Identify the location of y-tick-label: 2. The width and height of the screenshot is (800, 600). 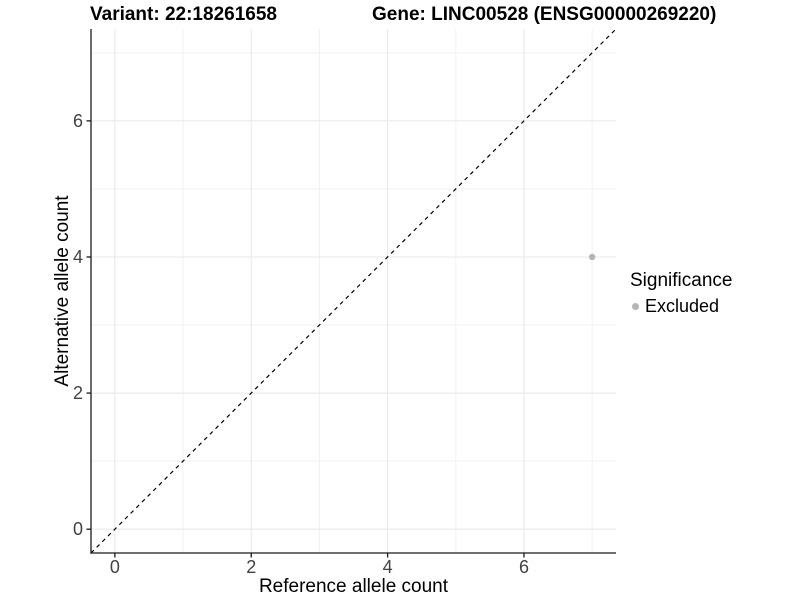
(78, 393).